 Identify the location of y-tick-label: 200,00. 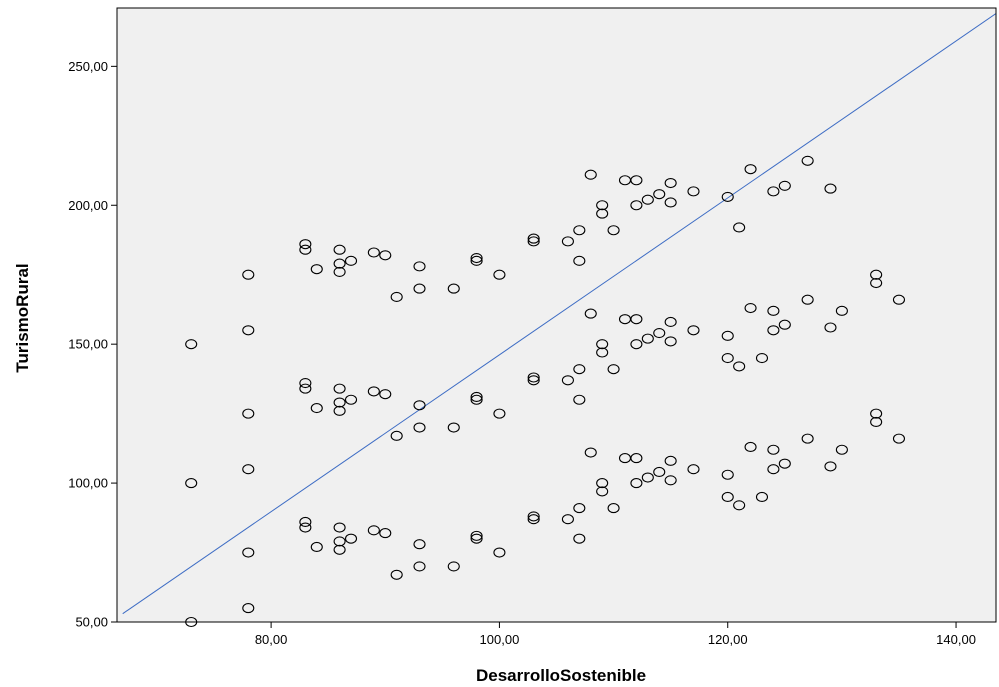
(88, 205).